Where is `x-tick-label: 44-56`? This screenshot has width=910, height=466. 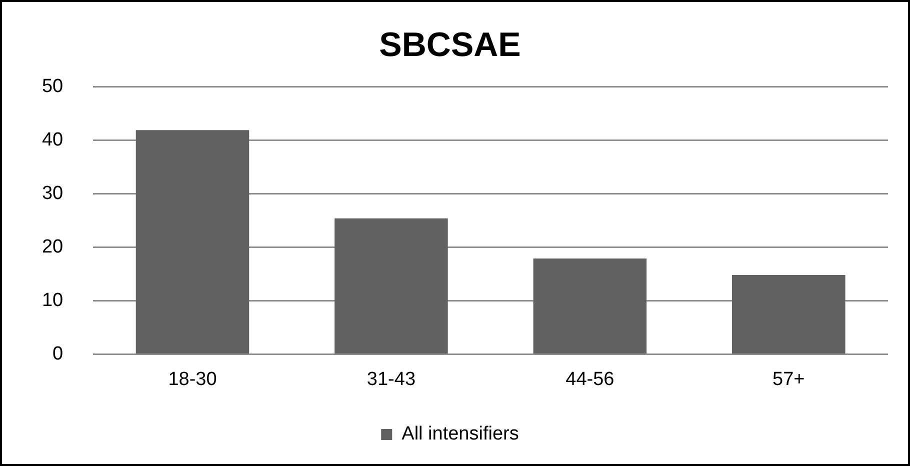
x-tick-label: 44-56 is located at coordinates (590, 379).